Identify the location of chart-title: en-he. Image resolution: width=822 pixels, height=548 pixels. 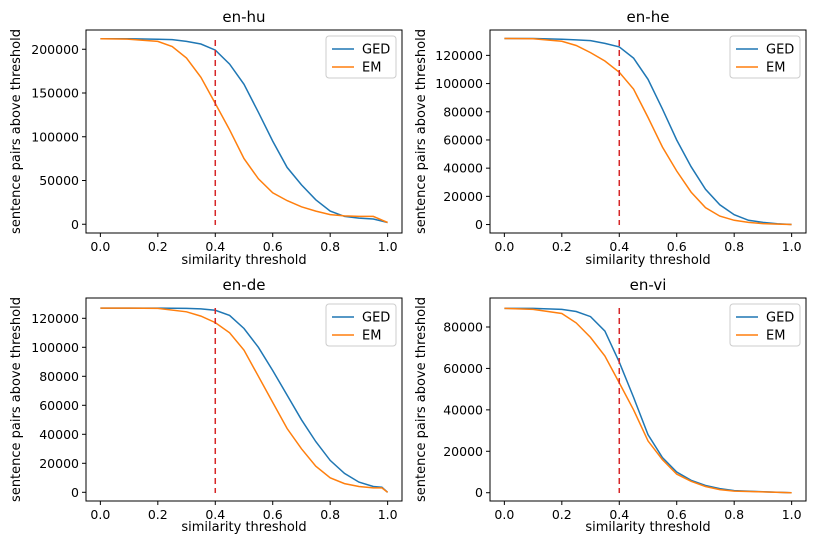
(648, 17).